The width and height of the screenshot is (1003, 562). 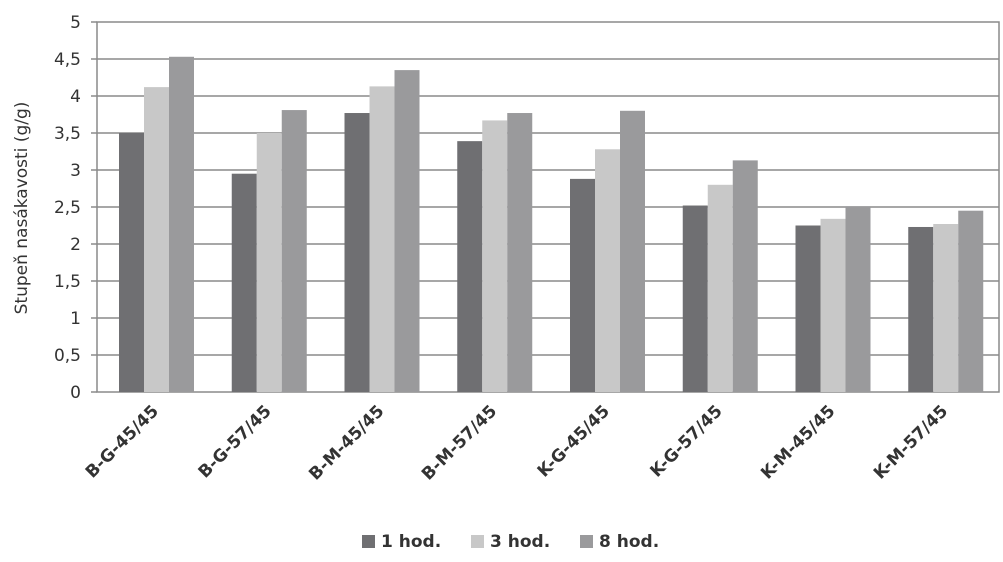 I want to click on legend-label: 3 hod., so click(x=520, y=542).